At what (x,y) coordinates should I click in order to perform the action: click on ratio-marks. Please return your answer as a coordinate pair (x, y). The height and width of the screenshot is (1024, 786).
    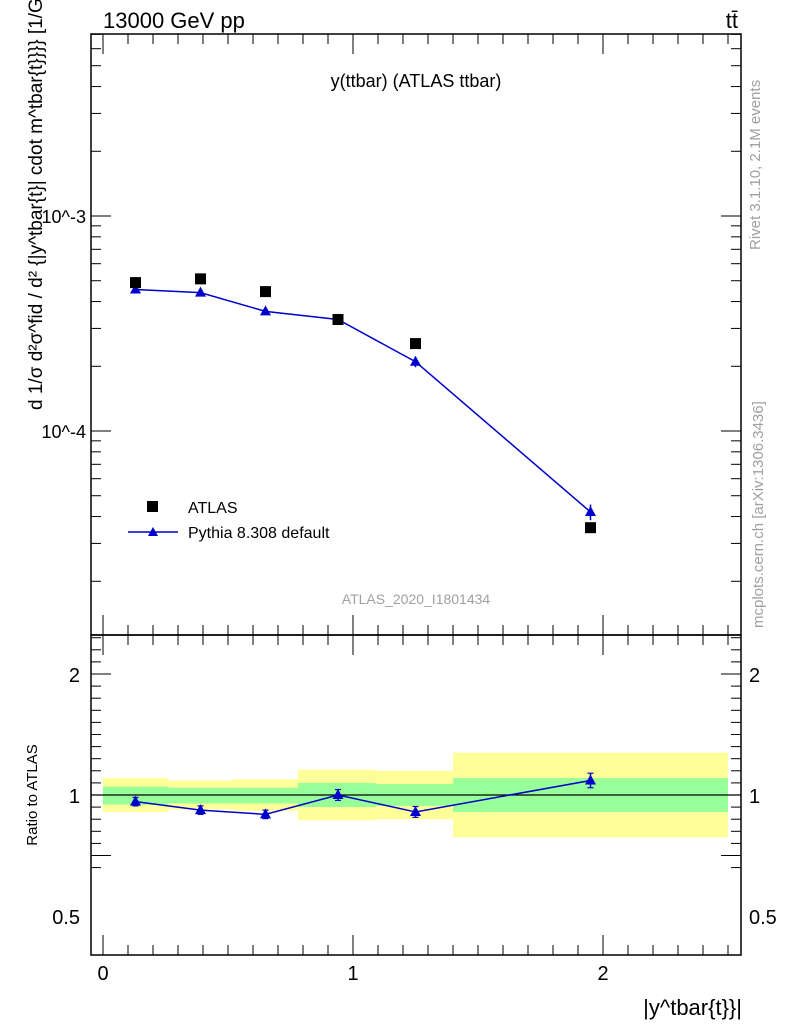
    Looking at the image, I should click on (363, 796).